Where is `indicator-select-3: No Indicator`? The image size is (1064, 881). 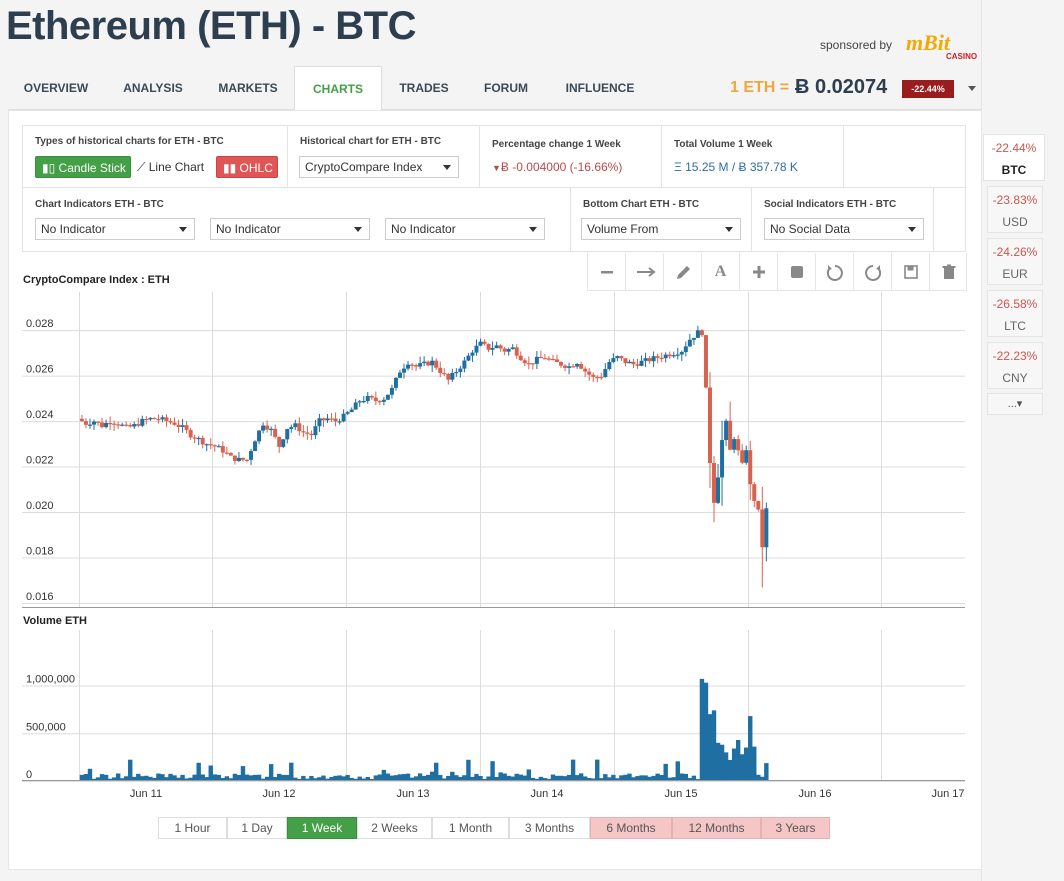 indicator-select-3: No Indicator is located at coordinates (465, 229).